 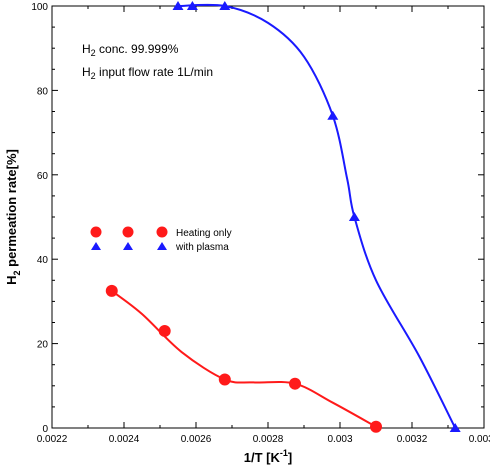 I want to click on y-tick-label: 60, so click(x=43, y=176).